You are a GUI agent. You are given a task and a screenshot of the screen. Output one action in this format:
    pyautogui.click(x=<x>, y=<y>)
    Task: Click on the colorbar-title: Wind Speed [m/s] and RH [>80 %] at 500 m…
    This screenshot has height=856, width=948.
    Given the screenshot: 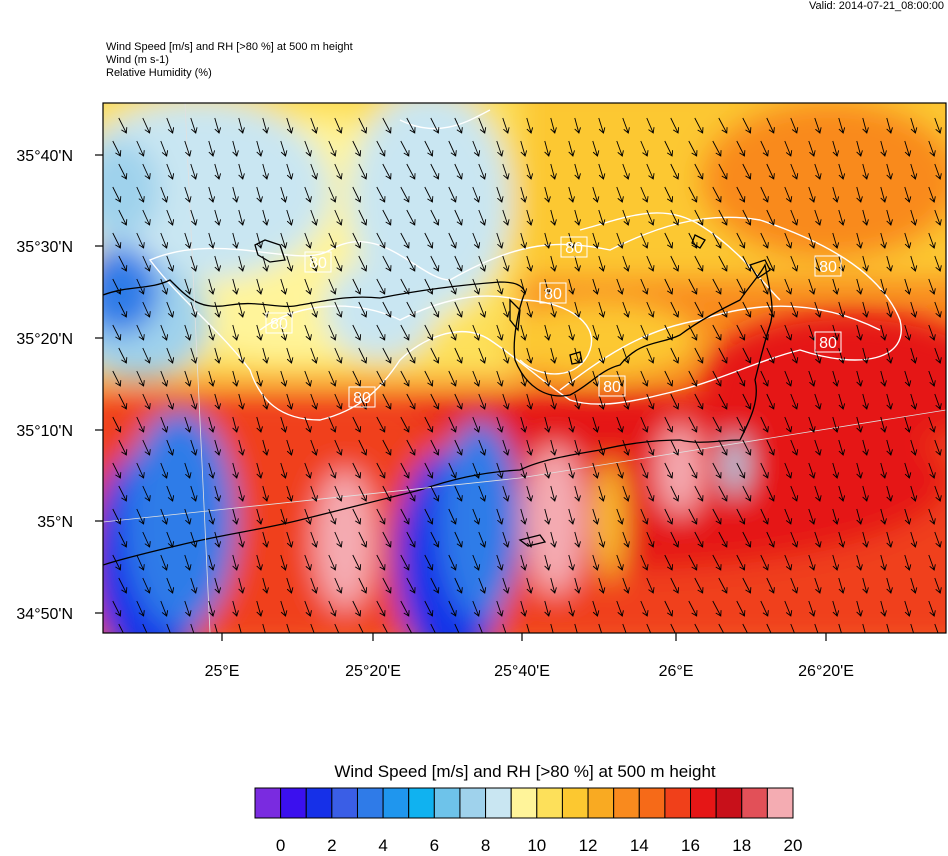 What is the action you would take?
    pyautogui.click(x=525, y=771)
    